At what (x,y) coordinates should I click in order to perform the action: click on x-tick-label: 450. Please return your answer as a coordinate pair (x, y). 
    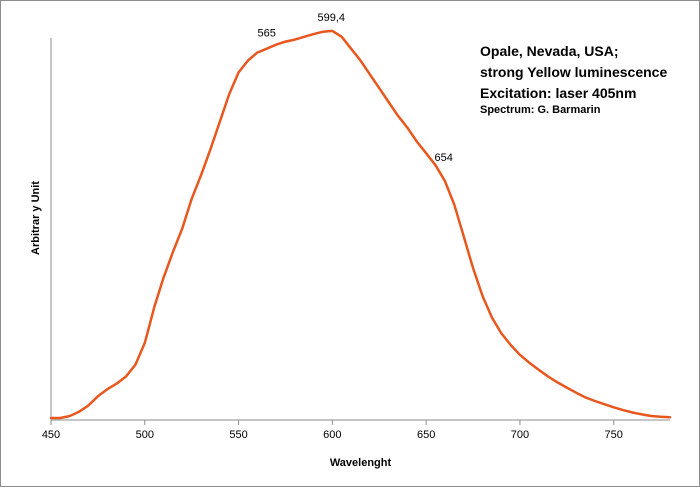
    Looking at the image, I should click on (51, 435).